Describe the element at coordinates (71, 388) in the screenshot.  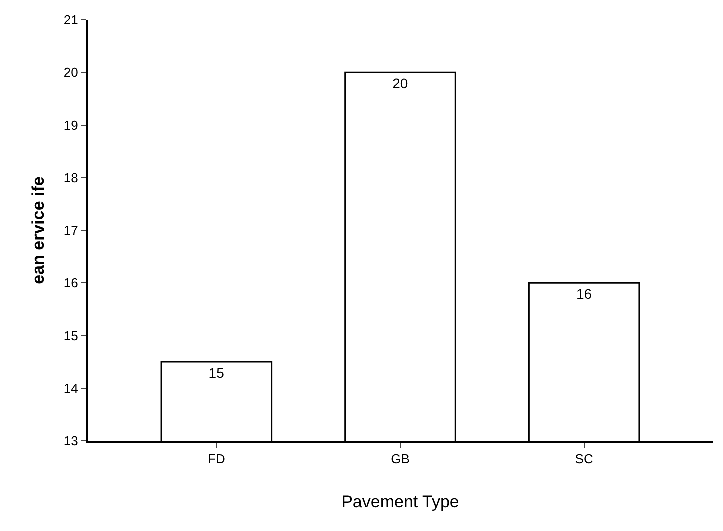
I see `y-tick-label: 14` at that location.